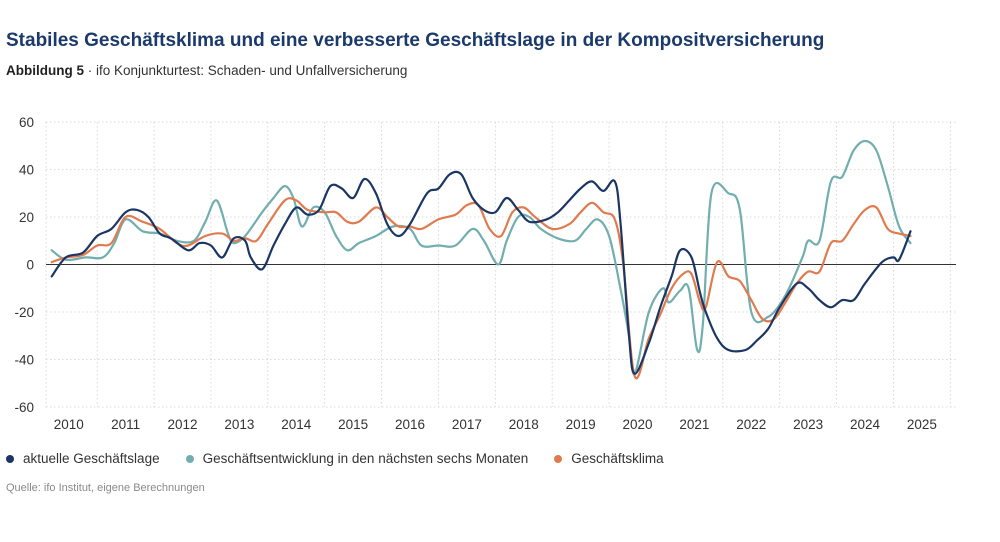 This screenshot has height=542, width=1000. I want to click on y-tick-label: 20, so click(26, 217).